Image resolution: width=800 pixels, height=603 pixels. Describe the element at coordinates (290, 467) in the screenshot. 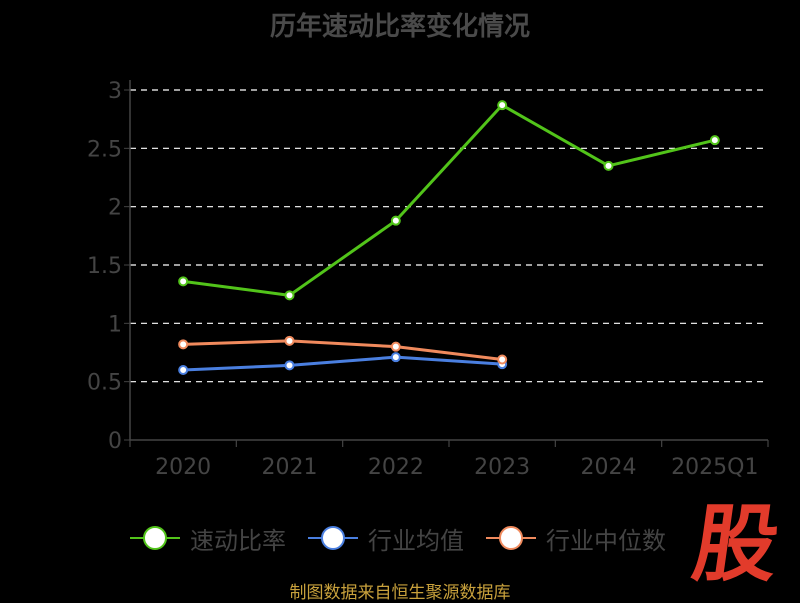

I see `x-tick-label: 2021` at that location.